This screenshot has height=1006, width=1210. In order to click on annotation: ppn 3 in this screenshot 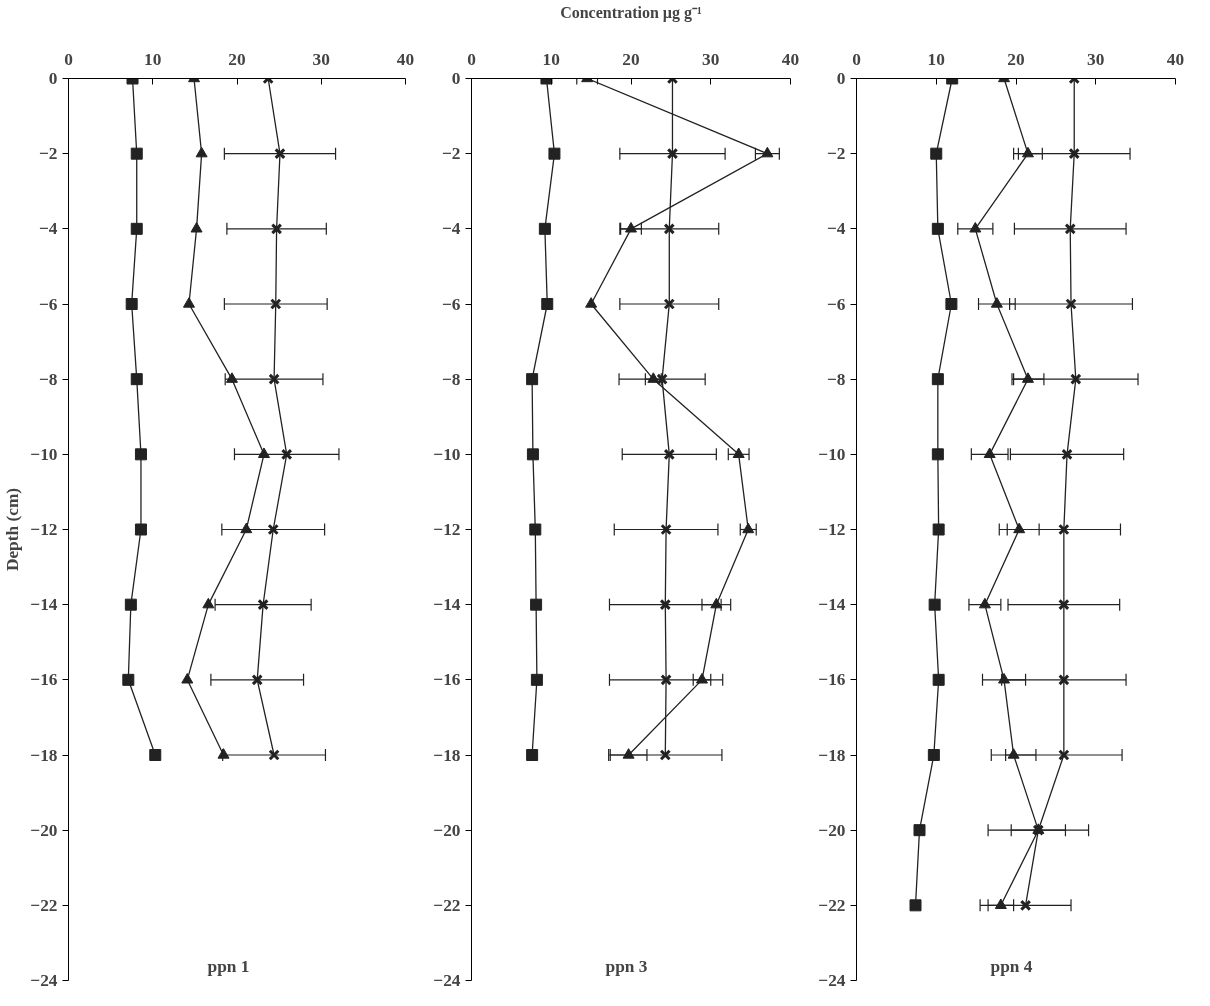, I will do `click(626, 966)`.